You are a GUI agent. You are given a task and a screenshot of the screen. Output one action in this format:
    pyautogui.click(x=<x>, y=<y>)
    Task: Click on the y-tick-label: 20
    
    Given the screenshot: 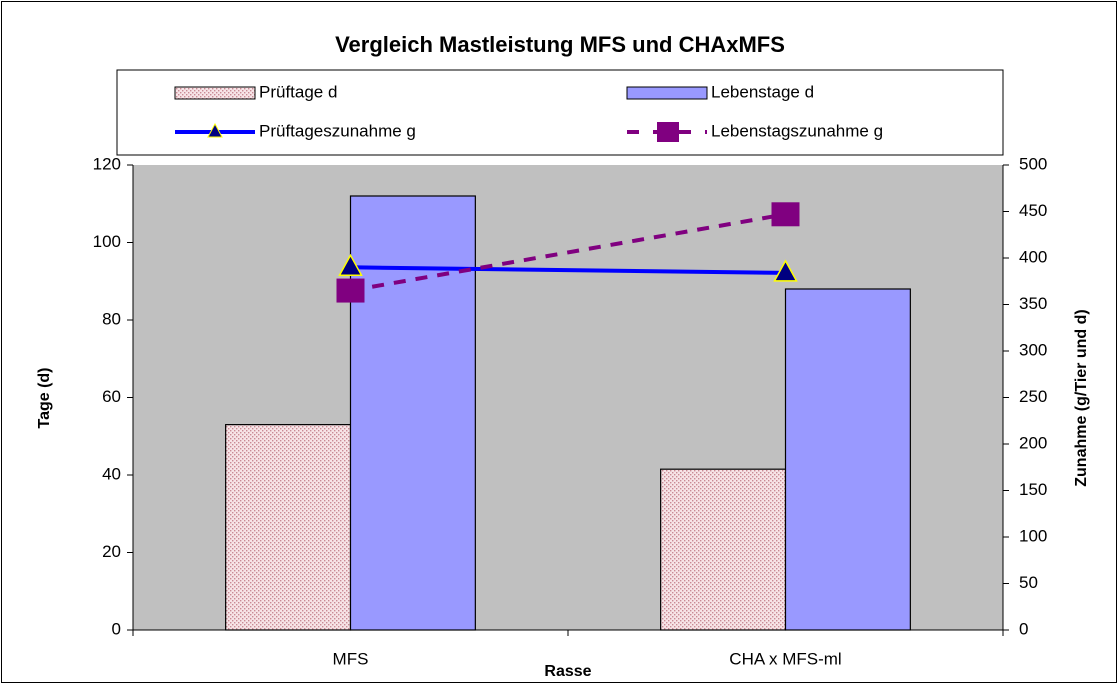 What is the action you would take?
    pyautogui.click(x=111, y=551)
    